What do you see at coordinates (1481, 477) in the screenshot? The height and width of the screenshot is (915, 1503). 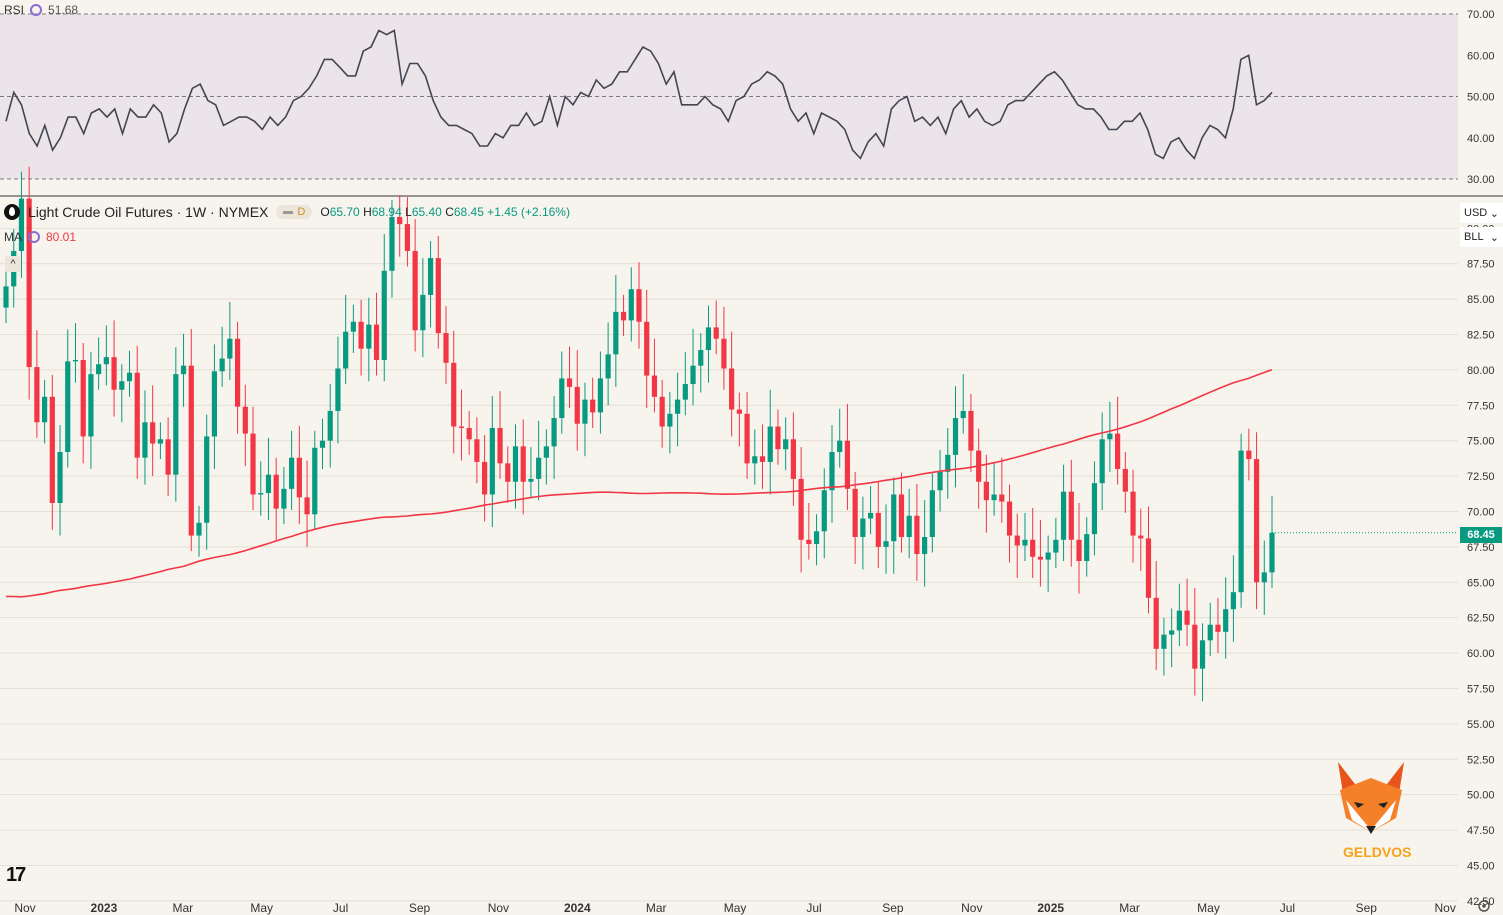 I see `price-tick-label: 72.50` at bounding box center [1481, 477].